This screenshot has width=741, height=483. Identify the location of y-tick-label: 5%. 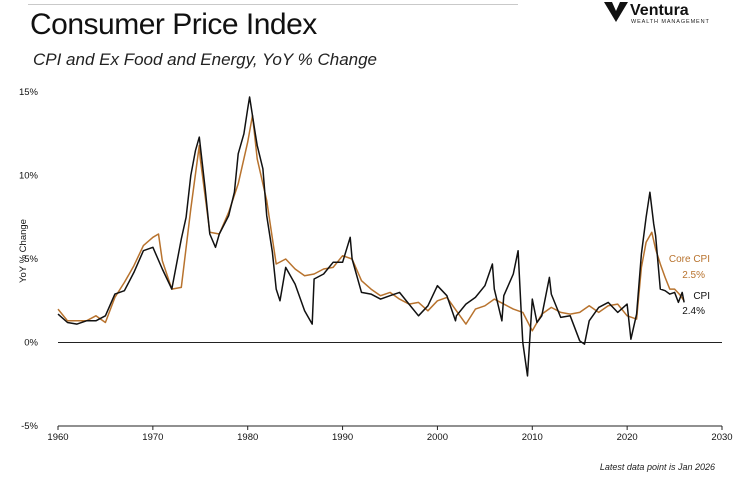
(31, 259).